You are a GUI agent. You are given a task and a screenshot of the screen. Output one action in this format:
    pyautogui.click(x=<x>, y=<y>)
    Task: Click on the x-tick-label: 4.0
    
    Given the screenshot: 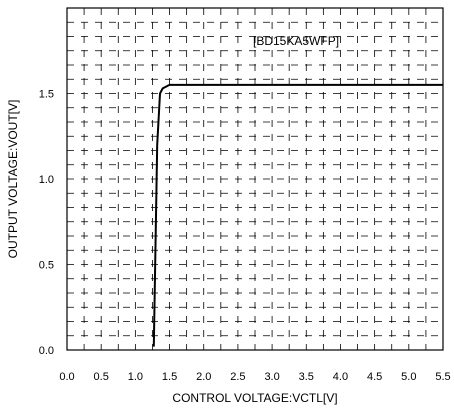 What is the action you would take?
    pyautogui.click(x=340, y=377)
    